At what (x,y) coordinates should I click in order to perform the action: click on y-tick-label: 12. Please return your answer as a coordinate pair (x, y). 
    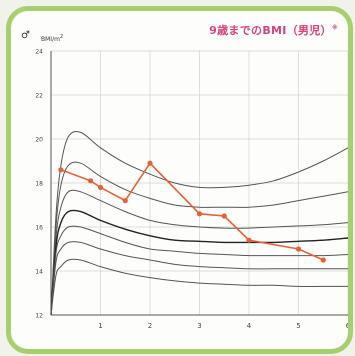
    Looking at the image, I should click on (39, 316).